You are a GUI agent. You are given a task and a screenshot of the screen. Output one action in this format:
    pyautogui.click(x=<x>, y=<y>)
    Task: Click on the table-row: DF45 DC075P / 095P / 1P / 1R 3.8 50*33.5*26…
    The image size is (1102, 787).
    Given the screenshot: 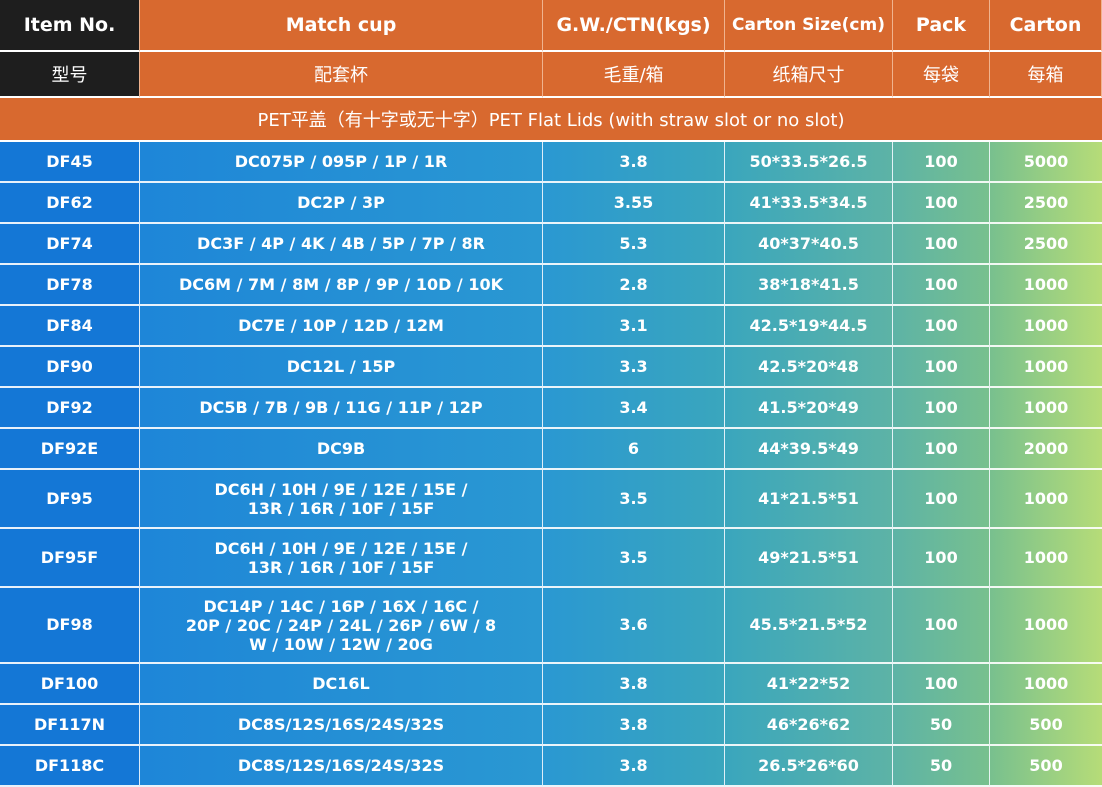 What is the action you would take?
    pyautogui.click(x=551, y=162)
    